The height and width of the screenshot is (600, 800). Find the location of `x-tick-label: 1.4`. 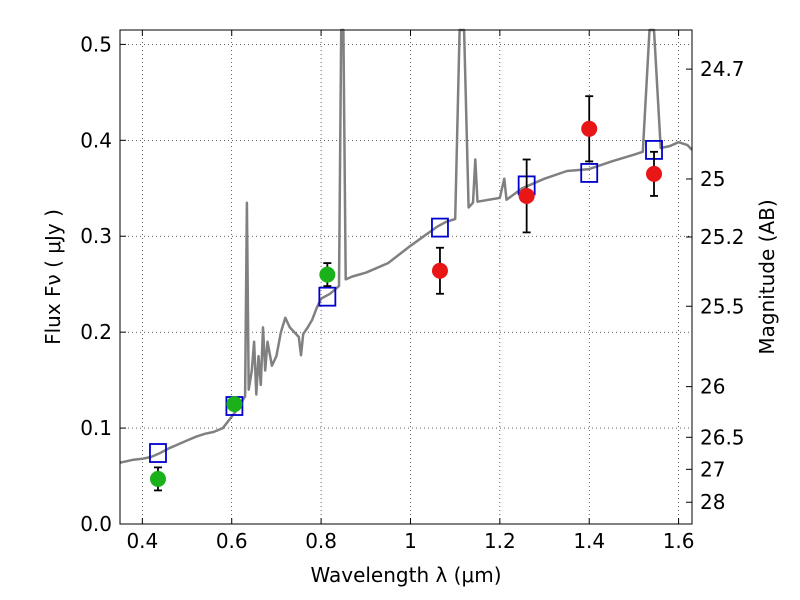

x-tick-label: 1.4 is located at coordinates (589, 541).